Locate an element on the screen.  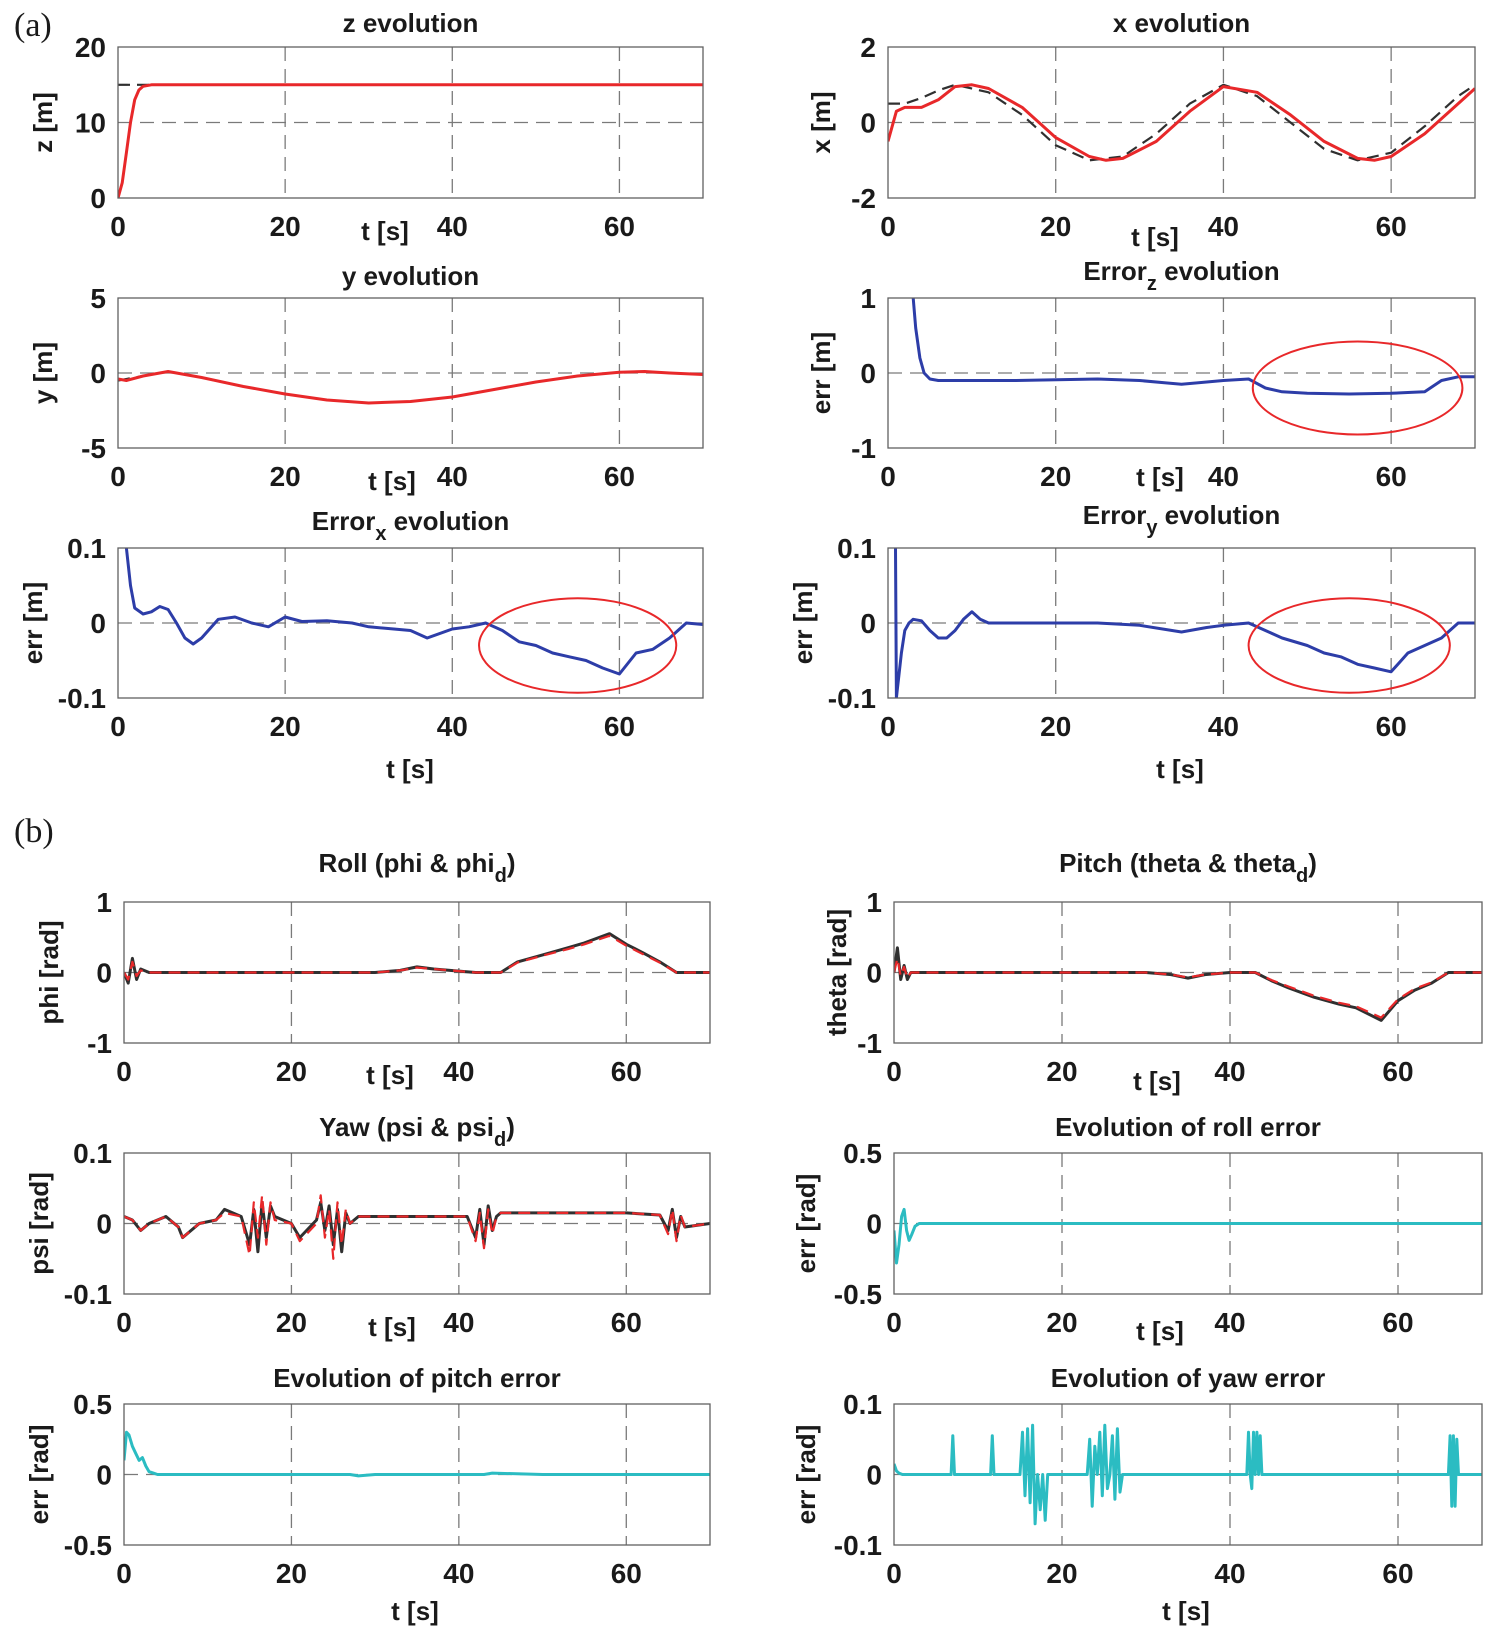
panel-label-b: (b) is located at coordinates (34, 831).